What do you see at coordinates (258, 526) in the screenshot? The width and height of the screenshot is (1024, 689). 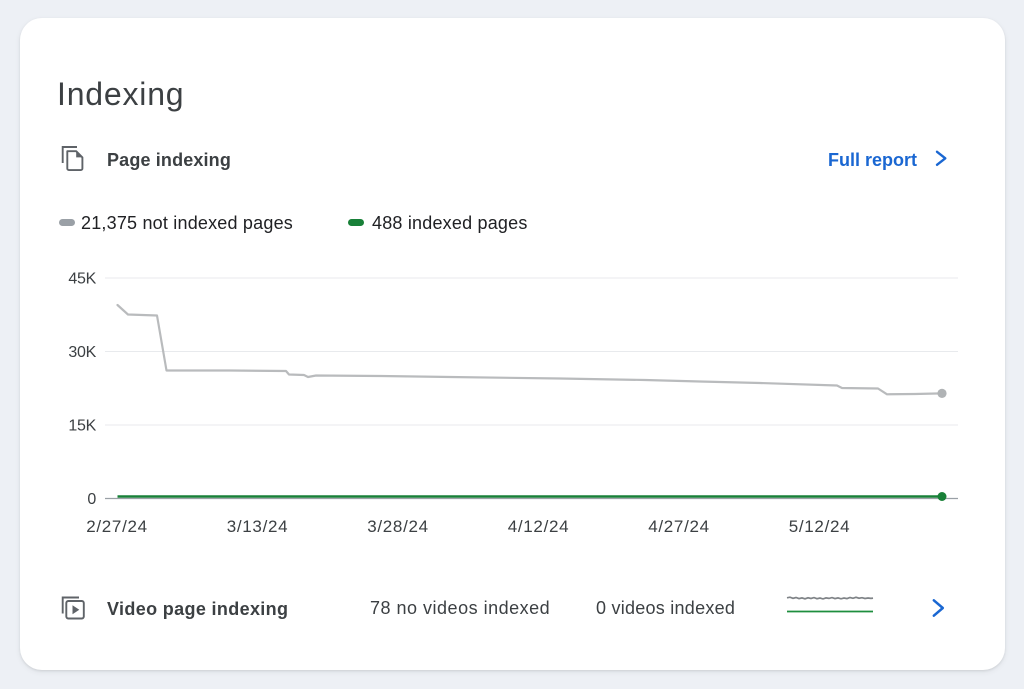 I see `svg-text: 3/13/24` at bounding box center [258, 526].